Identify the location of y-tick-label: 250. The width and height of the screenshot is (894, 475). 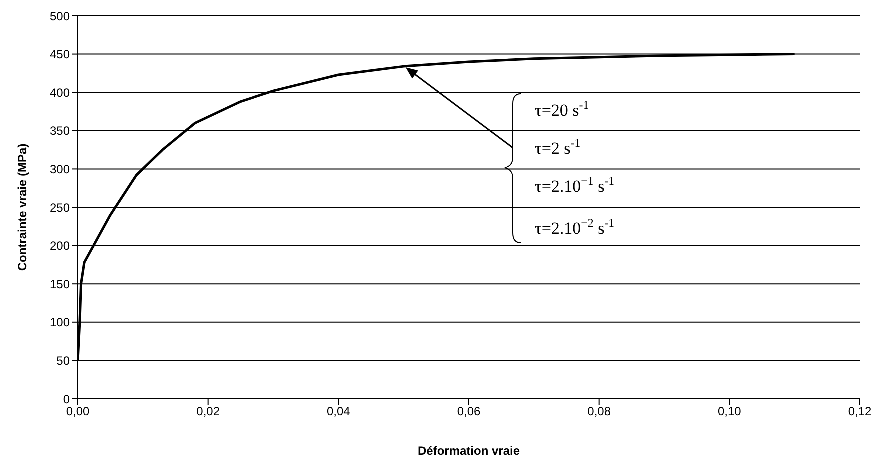
(60, 207).